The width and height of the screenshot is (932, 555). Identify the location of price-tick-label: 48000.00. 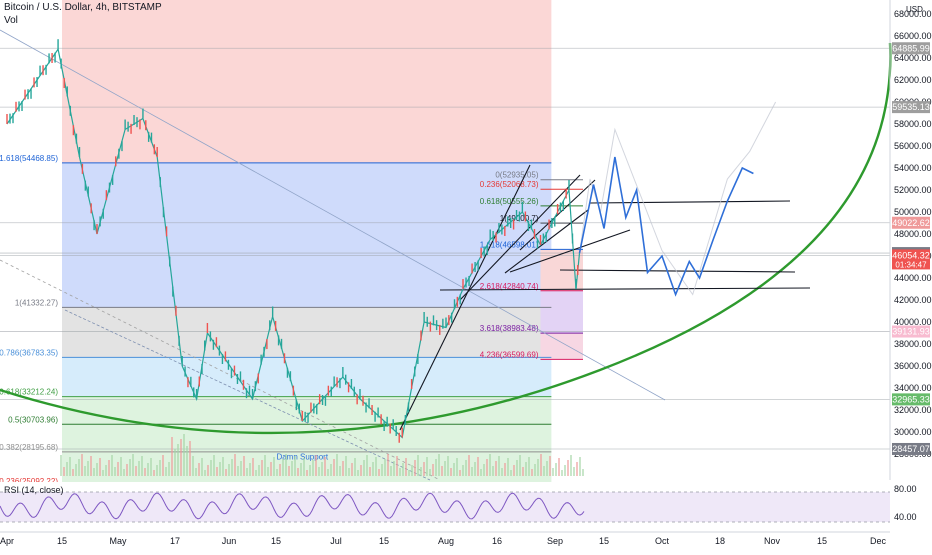
(913, 234).